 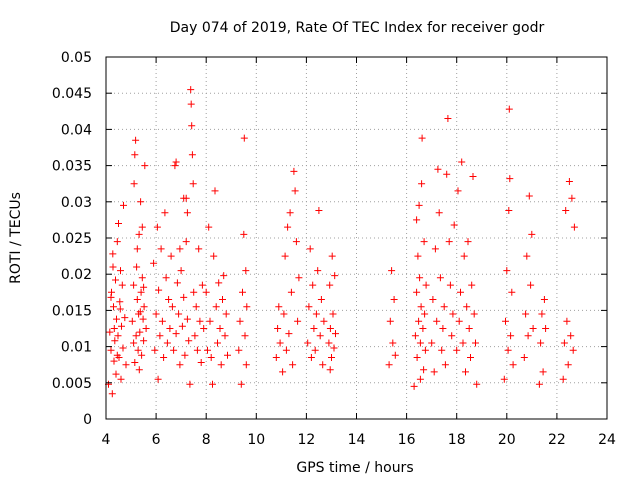 I want to click on x-tick-labels: 4 6 8 10 12 14 16 18 20 22 24, so click(x=359, y=440).